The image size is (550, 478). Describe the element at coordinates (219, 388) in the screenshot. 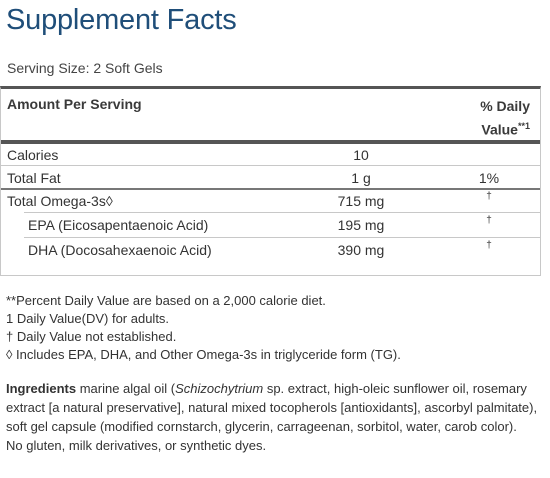

I see `ingredients-italic: Schizochytrium` at that location.